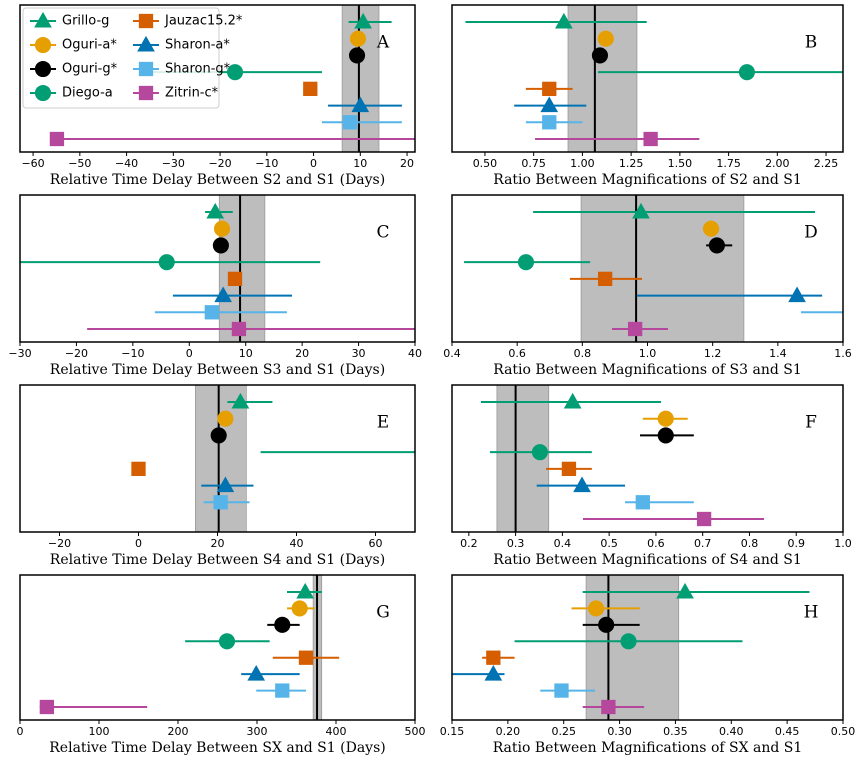 The image size is (865, 757). I want to click on x-tick-label: 0, so click(189, 353).